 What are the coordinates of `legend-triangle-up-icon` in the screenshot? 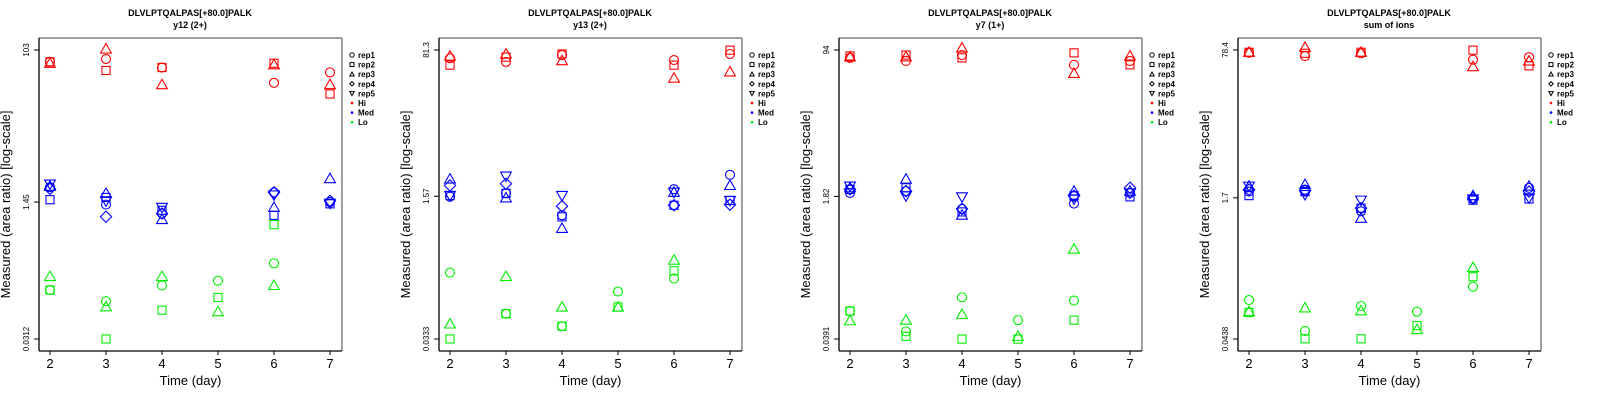 It's located at (1551, 73).